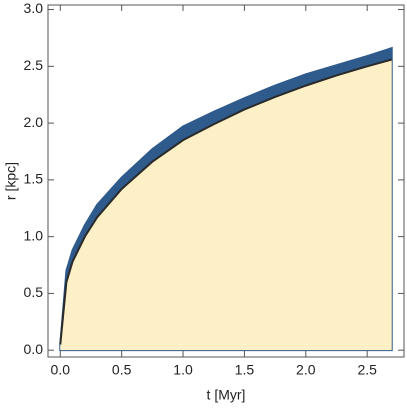 Image resolution: width=407 pixels, height=409 pixels. I want to click on x-tick-label: 0.5, so click(122, 370).